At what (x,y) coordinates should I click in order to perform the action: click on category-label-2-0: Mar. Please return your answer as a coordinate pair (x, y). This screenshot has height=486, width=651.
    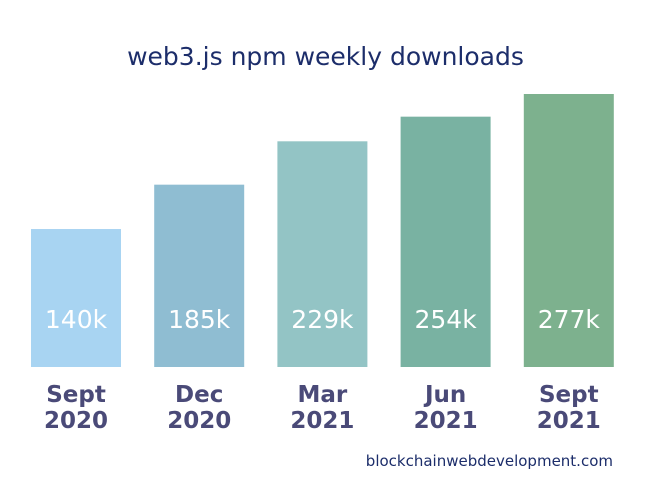
    Looking at the image, I should click on (323, 395).